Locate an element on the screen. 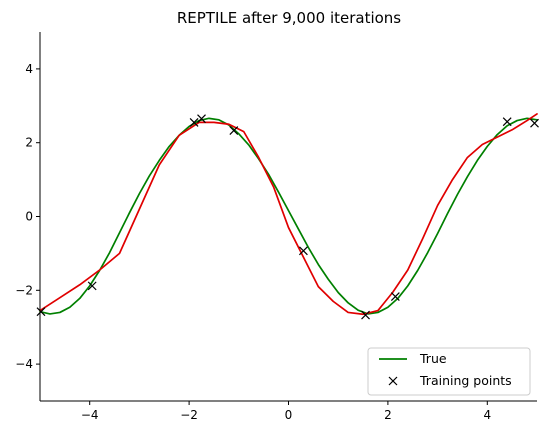  x-tick-label: 2 is located at coordinates (388, 415).